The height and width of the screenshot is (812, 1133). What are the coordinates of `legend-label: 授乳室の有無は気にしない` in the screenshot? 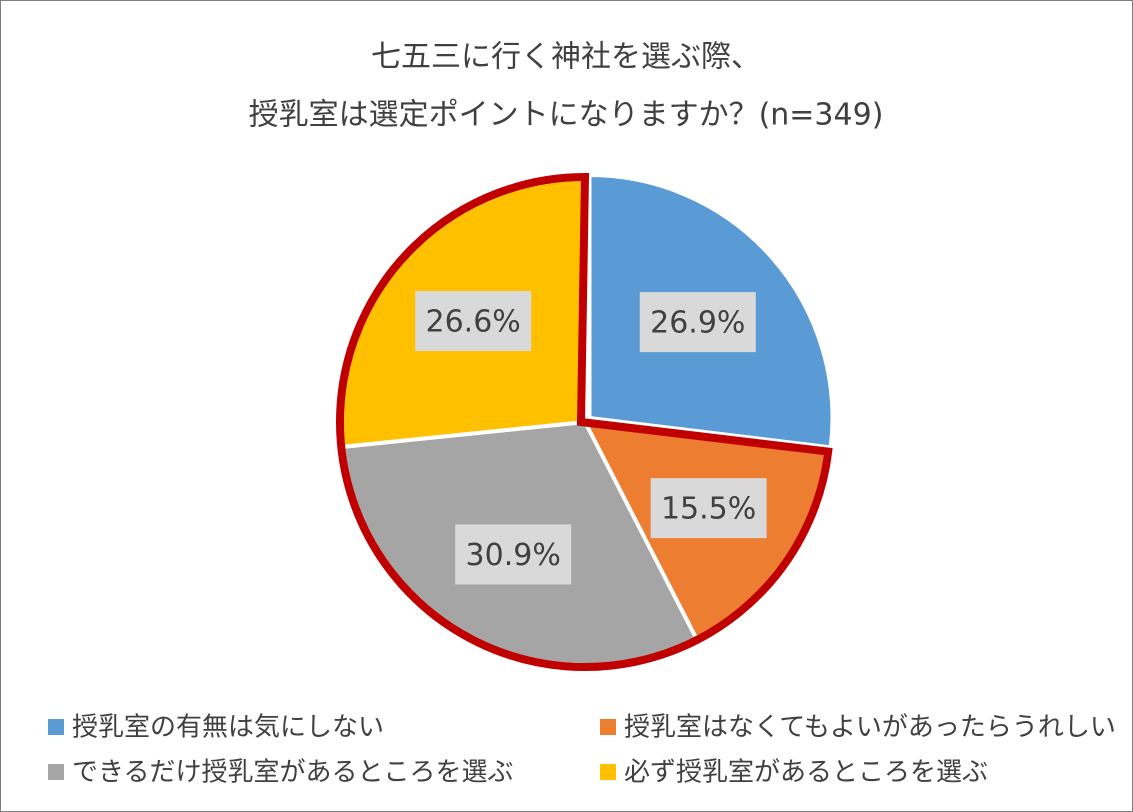 It's located at (228, 728).